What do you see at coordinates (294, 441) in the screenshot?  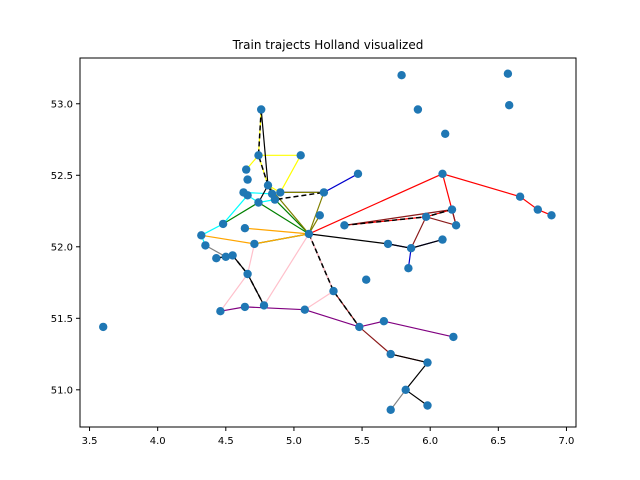 I see `x-tick-label-3: 5.0` at bounding box center [294, 441].